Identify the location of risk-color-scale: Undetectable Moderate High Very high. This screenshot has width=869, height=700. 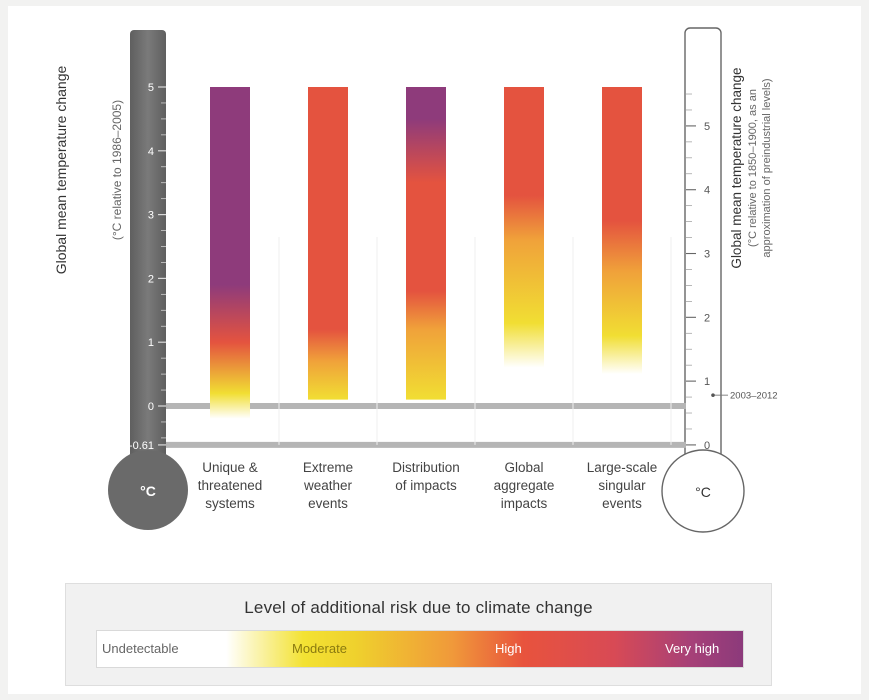
(420, 649).